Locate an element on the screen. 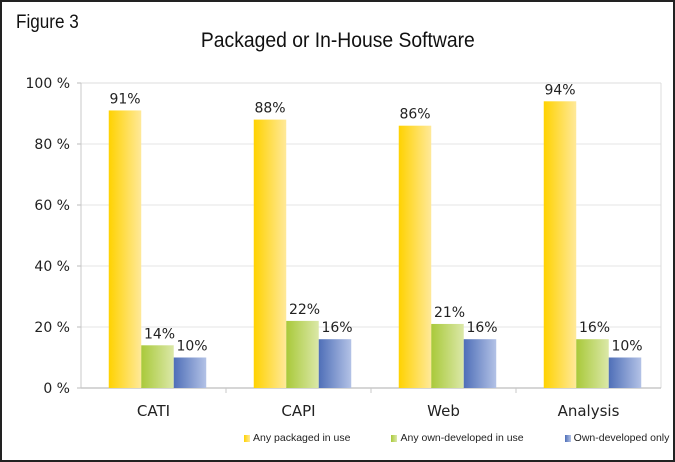 Image resolution: width=675 pixels, height=462 pixels. data-label: 21% is located at coordinates (449, 313).